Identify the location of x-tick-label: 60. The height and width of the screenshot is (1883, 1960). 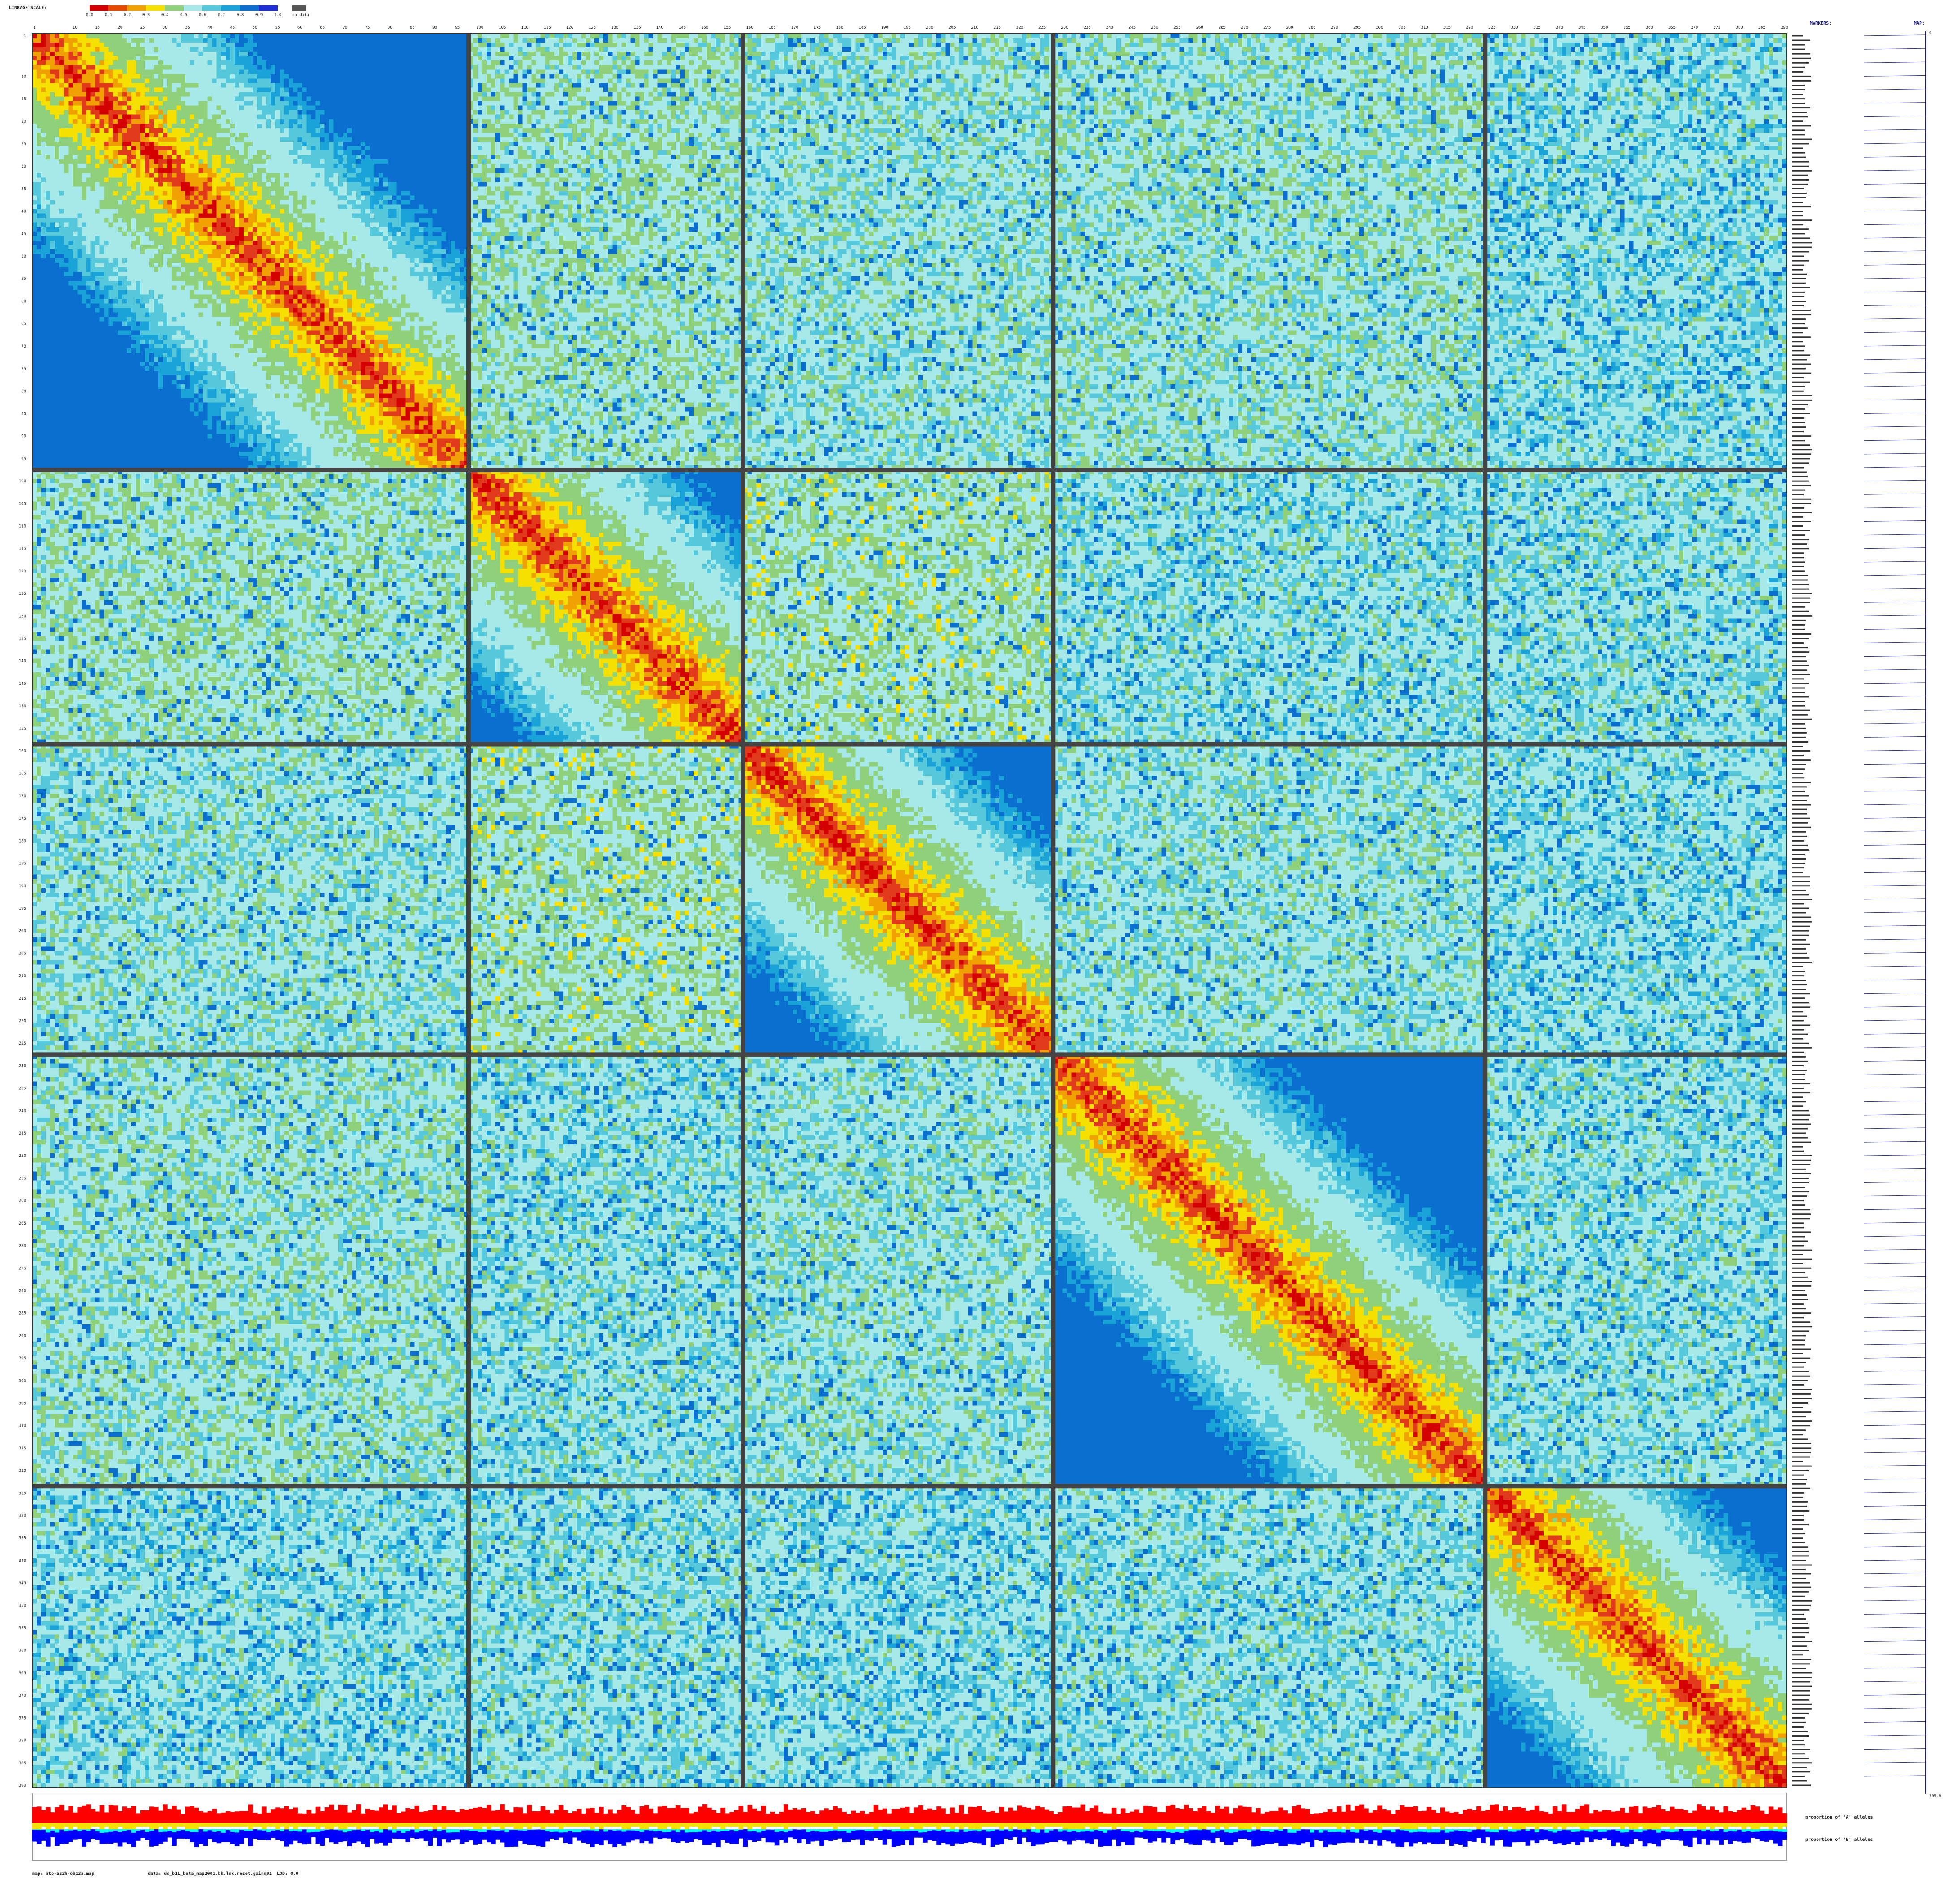
(300, 28).